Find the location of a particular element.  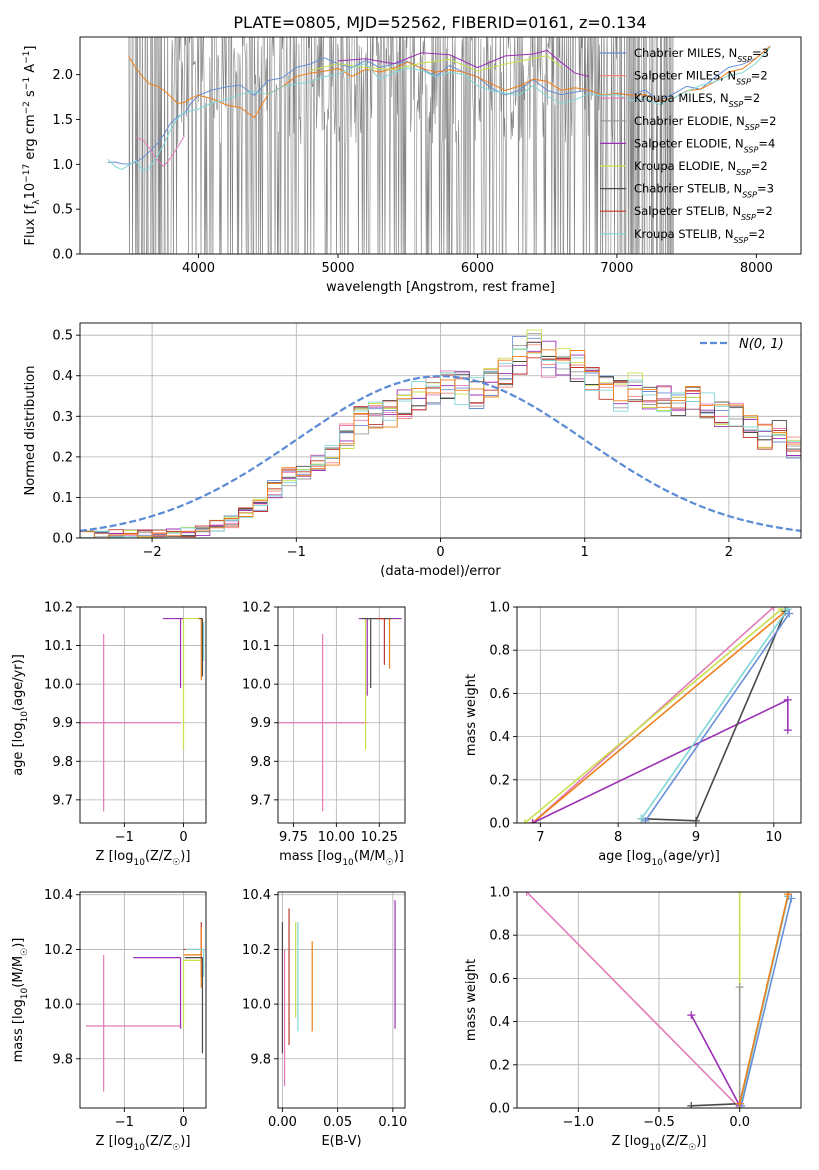

x-tick-label: −1 is located at coordinates (296, 552).